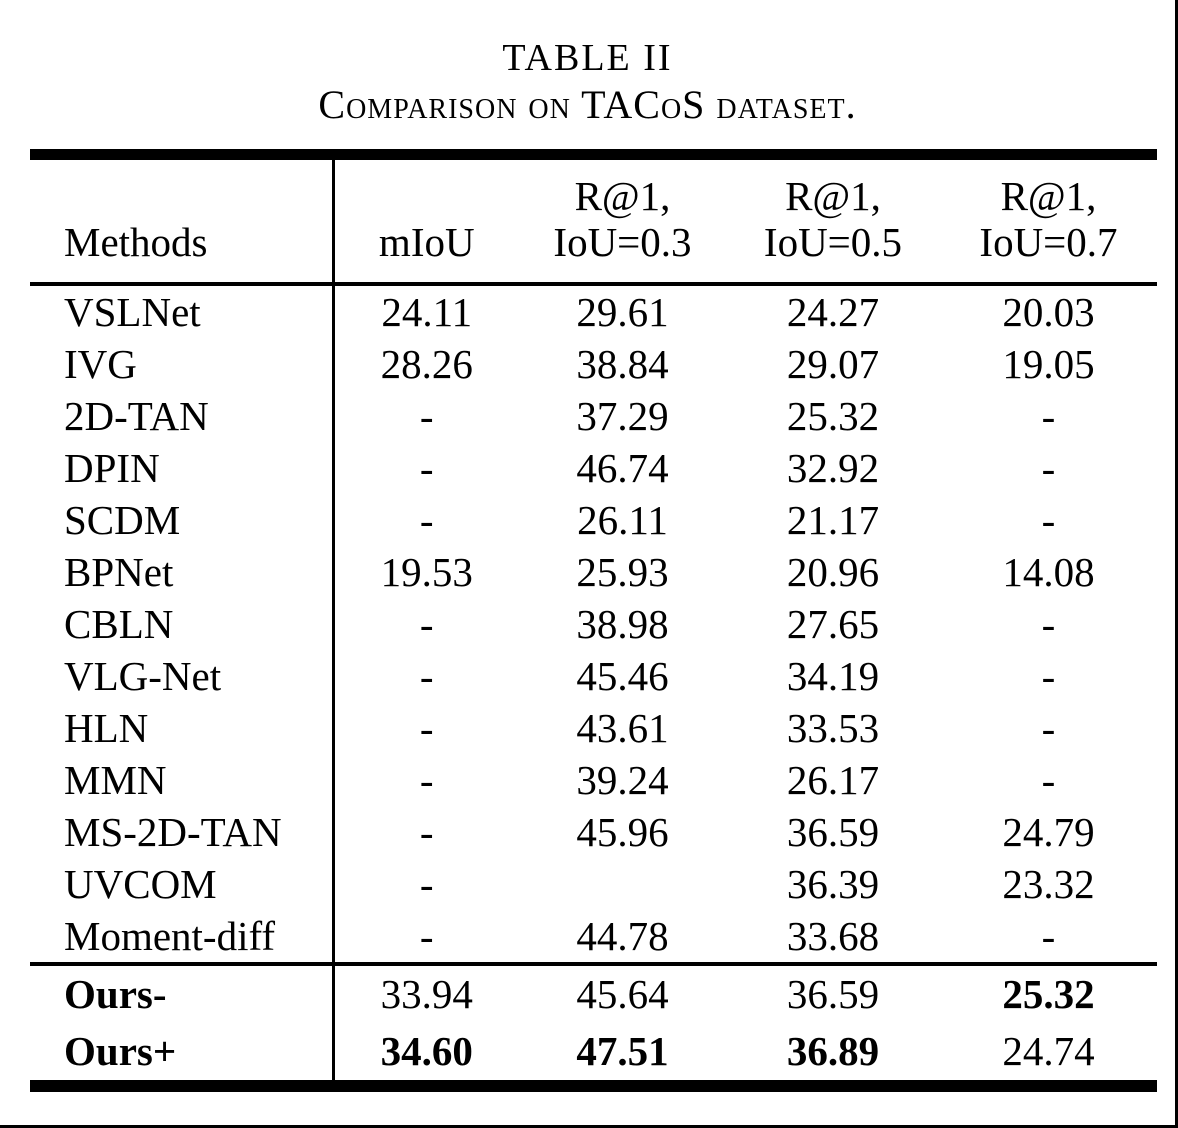  I want to click on table-row: Ours+ 34.60 47.51 36.89 24.74, so click(593, 1054).